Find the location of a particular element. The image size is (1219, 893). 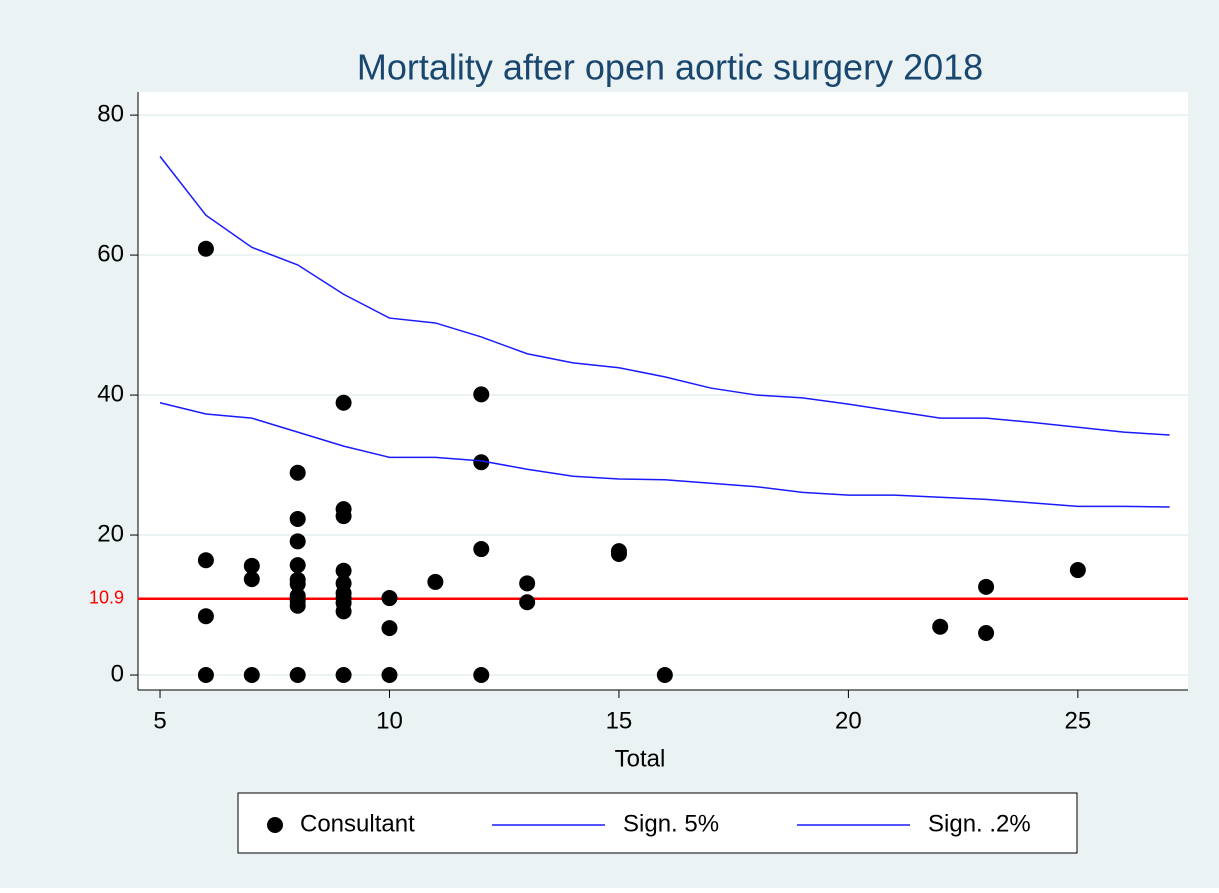

legend-label: Sign. 5% is located at coordinates (671, 823).